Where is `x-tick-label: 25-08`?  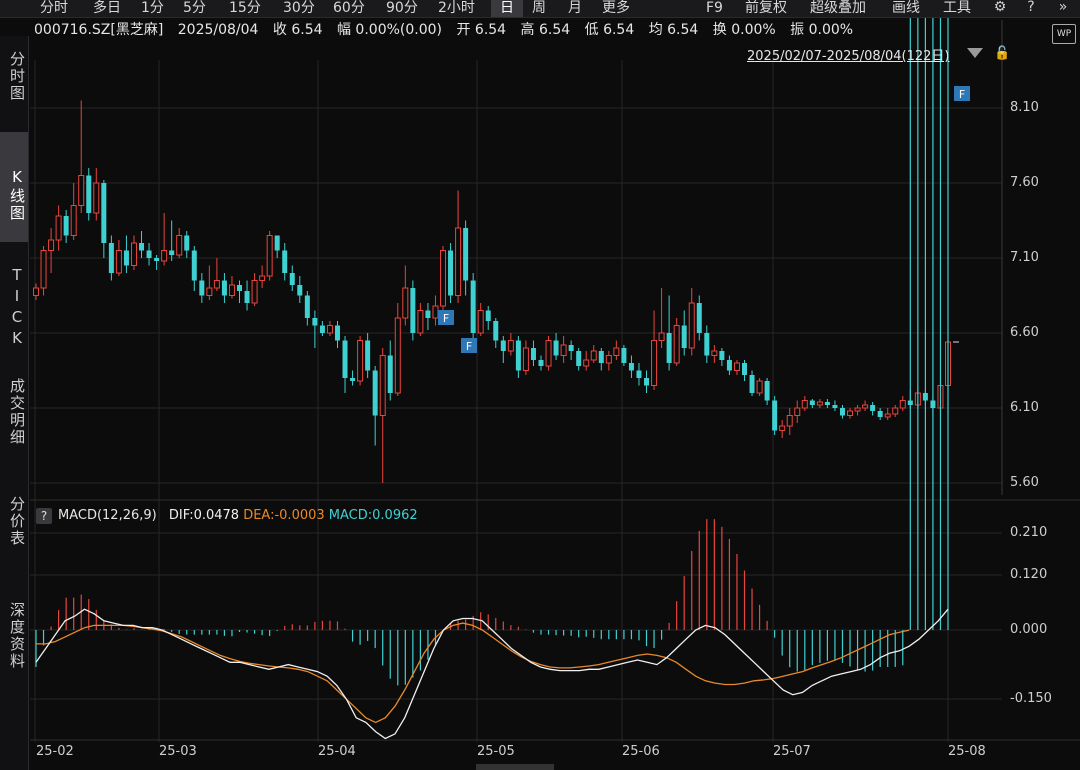
x-tick-label: 25-08 is located at coordinates (967, 751).